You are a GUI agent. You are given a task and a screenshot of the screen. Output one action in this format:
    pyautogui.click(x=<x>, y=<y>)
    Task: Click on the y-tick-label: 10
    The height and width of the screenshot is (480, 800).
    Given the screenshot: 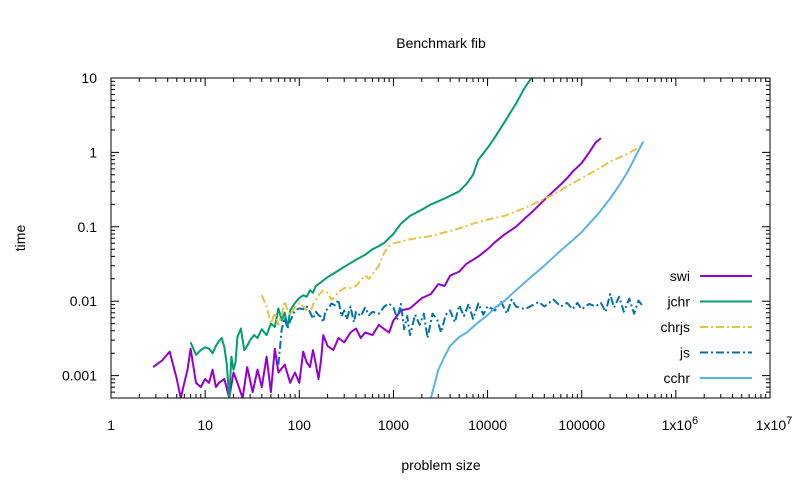 What is the action you would take?
    pyautogui.click(x=89, y=78)
    